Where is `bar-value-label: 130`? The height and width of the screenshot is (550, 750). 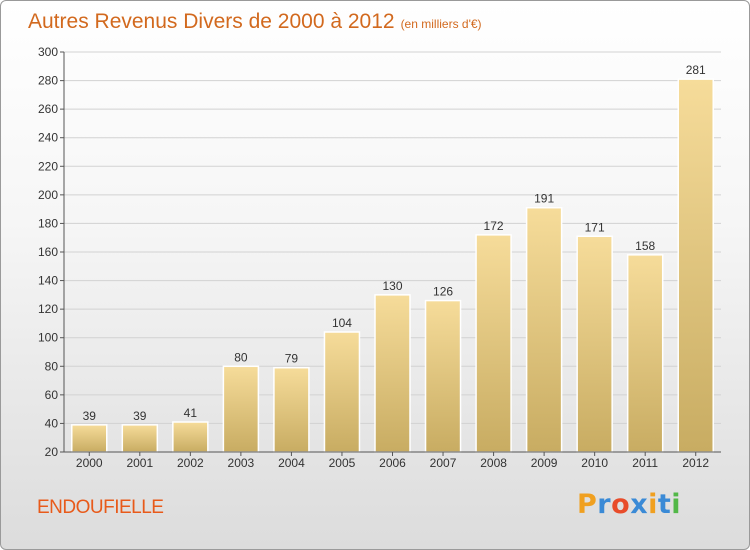
bar-value-label: 130 is located at coordinates (392, 286).